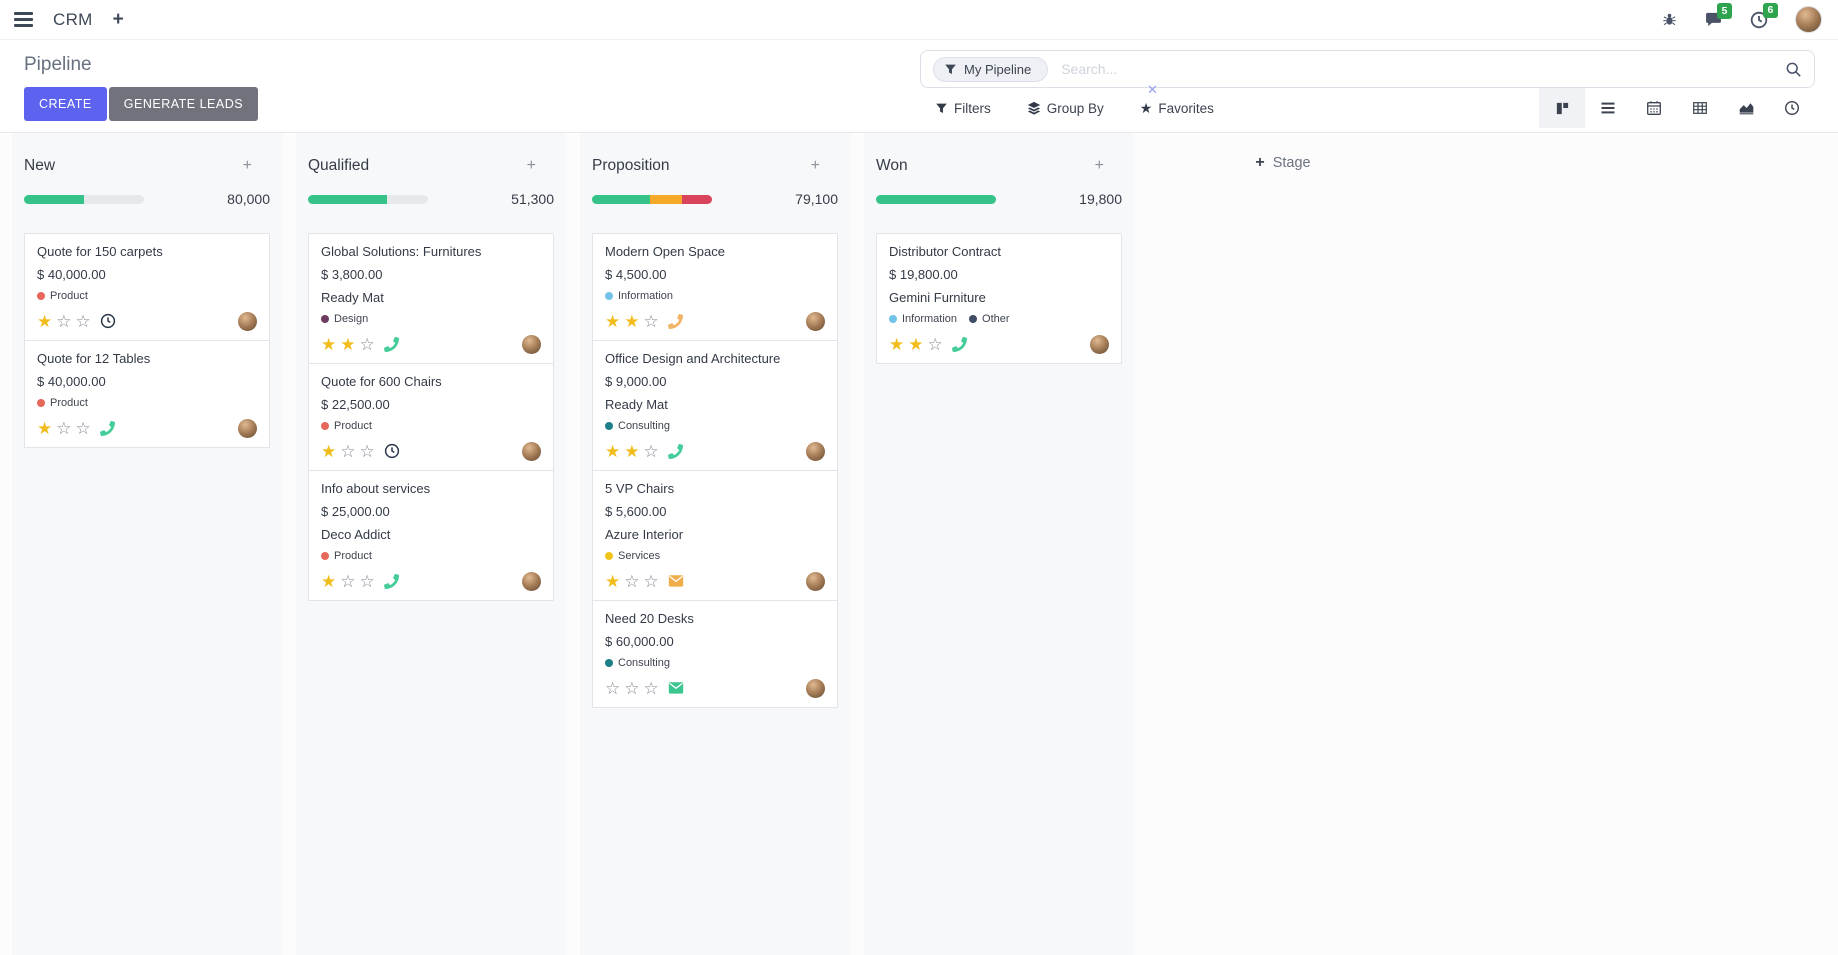  Describe the element at coordinates (1808, 19) in the screenshot. I see `user-avatar` at that location.